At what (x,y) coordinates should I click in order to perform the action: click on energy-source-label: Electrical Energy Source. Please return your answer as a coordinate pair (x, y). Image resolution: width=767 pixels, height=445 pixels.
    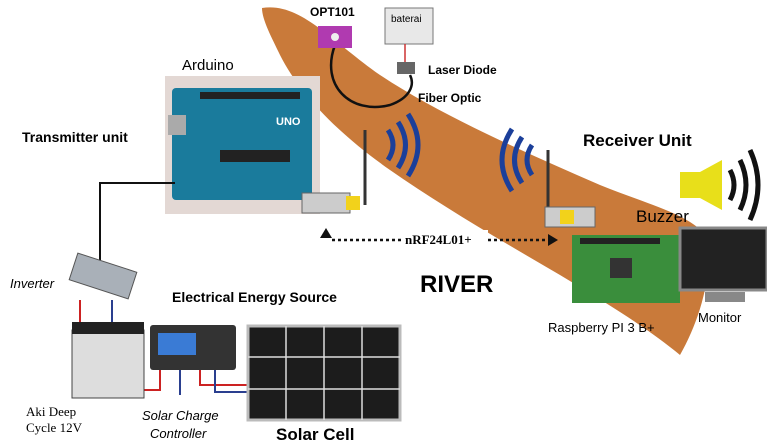
    Looking at the image, I should click on (254, 297).